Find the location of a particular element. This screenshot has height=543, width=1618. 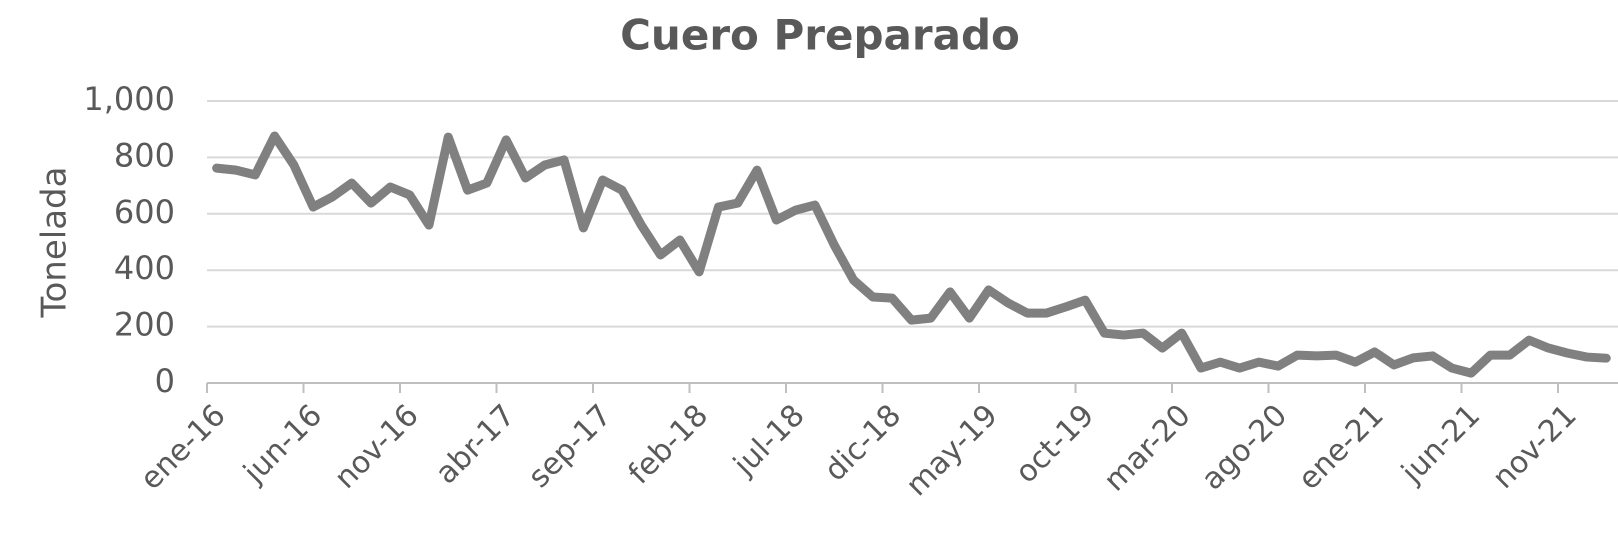

y-tick-label: 600 is located at coordinates (144, 212).